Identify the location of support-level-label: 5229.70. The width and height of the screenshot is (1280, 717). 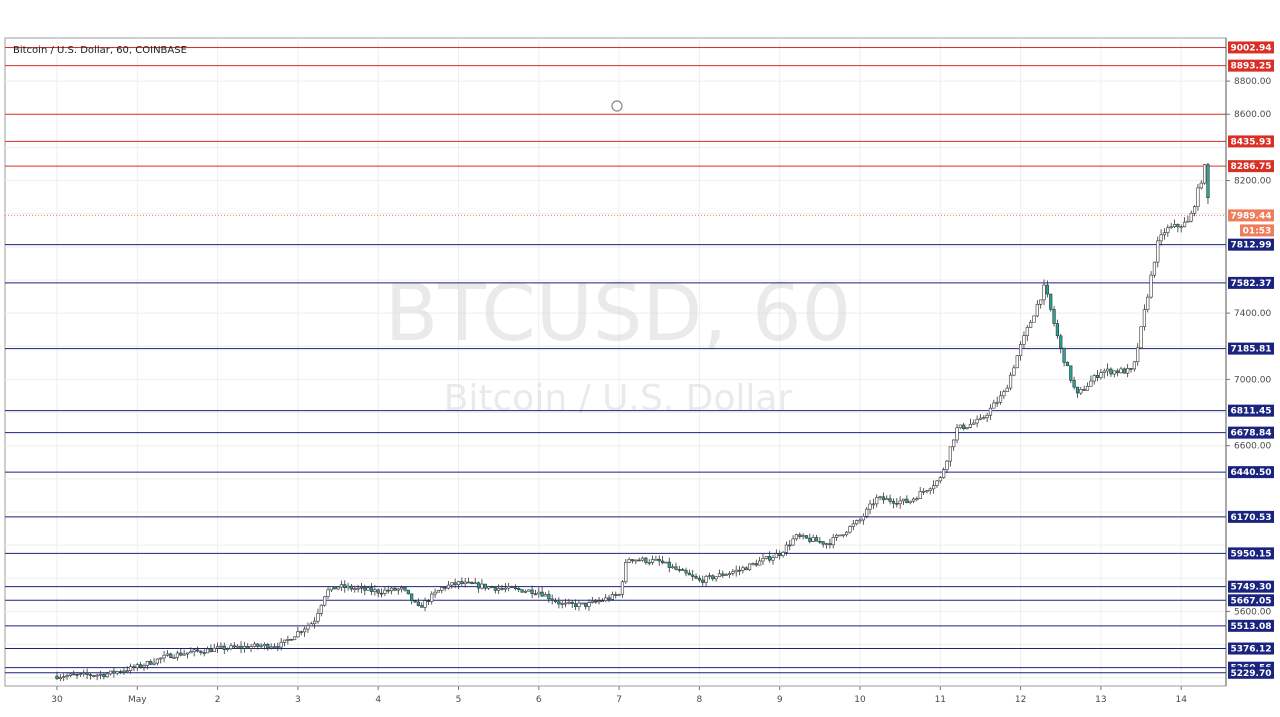
(1251, 674).